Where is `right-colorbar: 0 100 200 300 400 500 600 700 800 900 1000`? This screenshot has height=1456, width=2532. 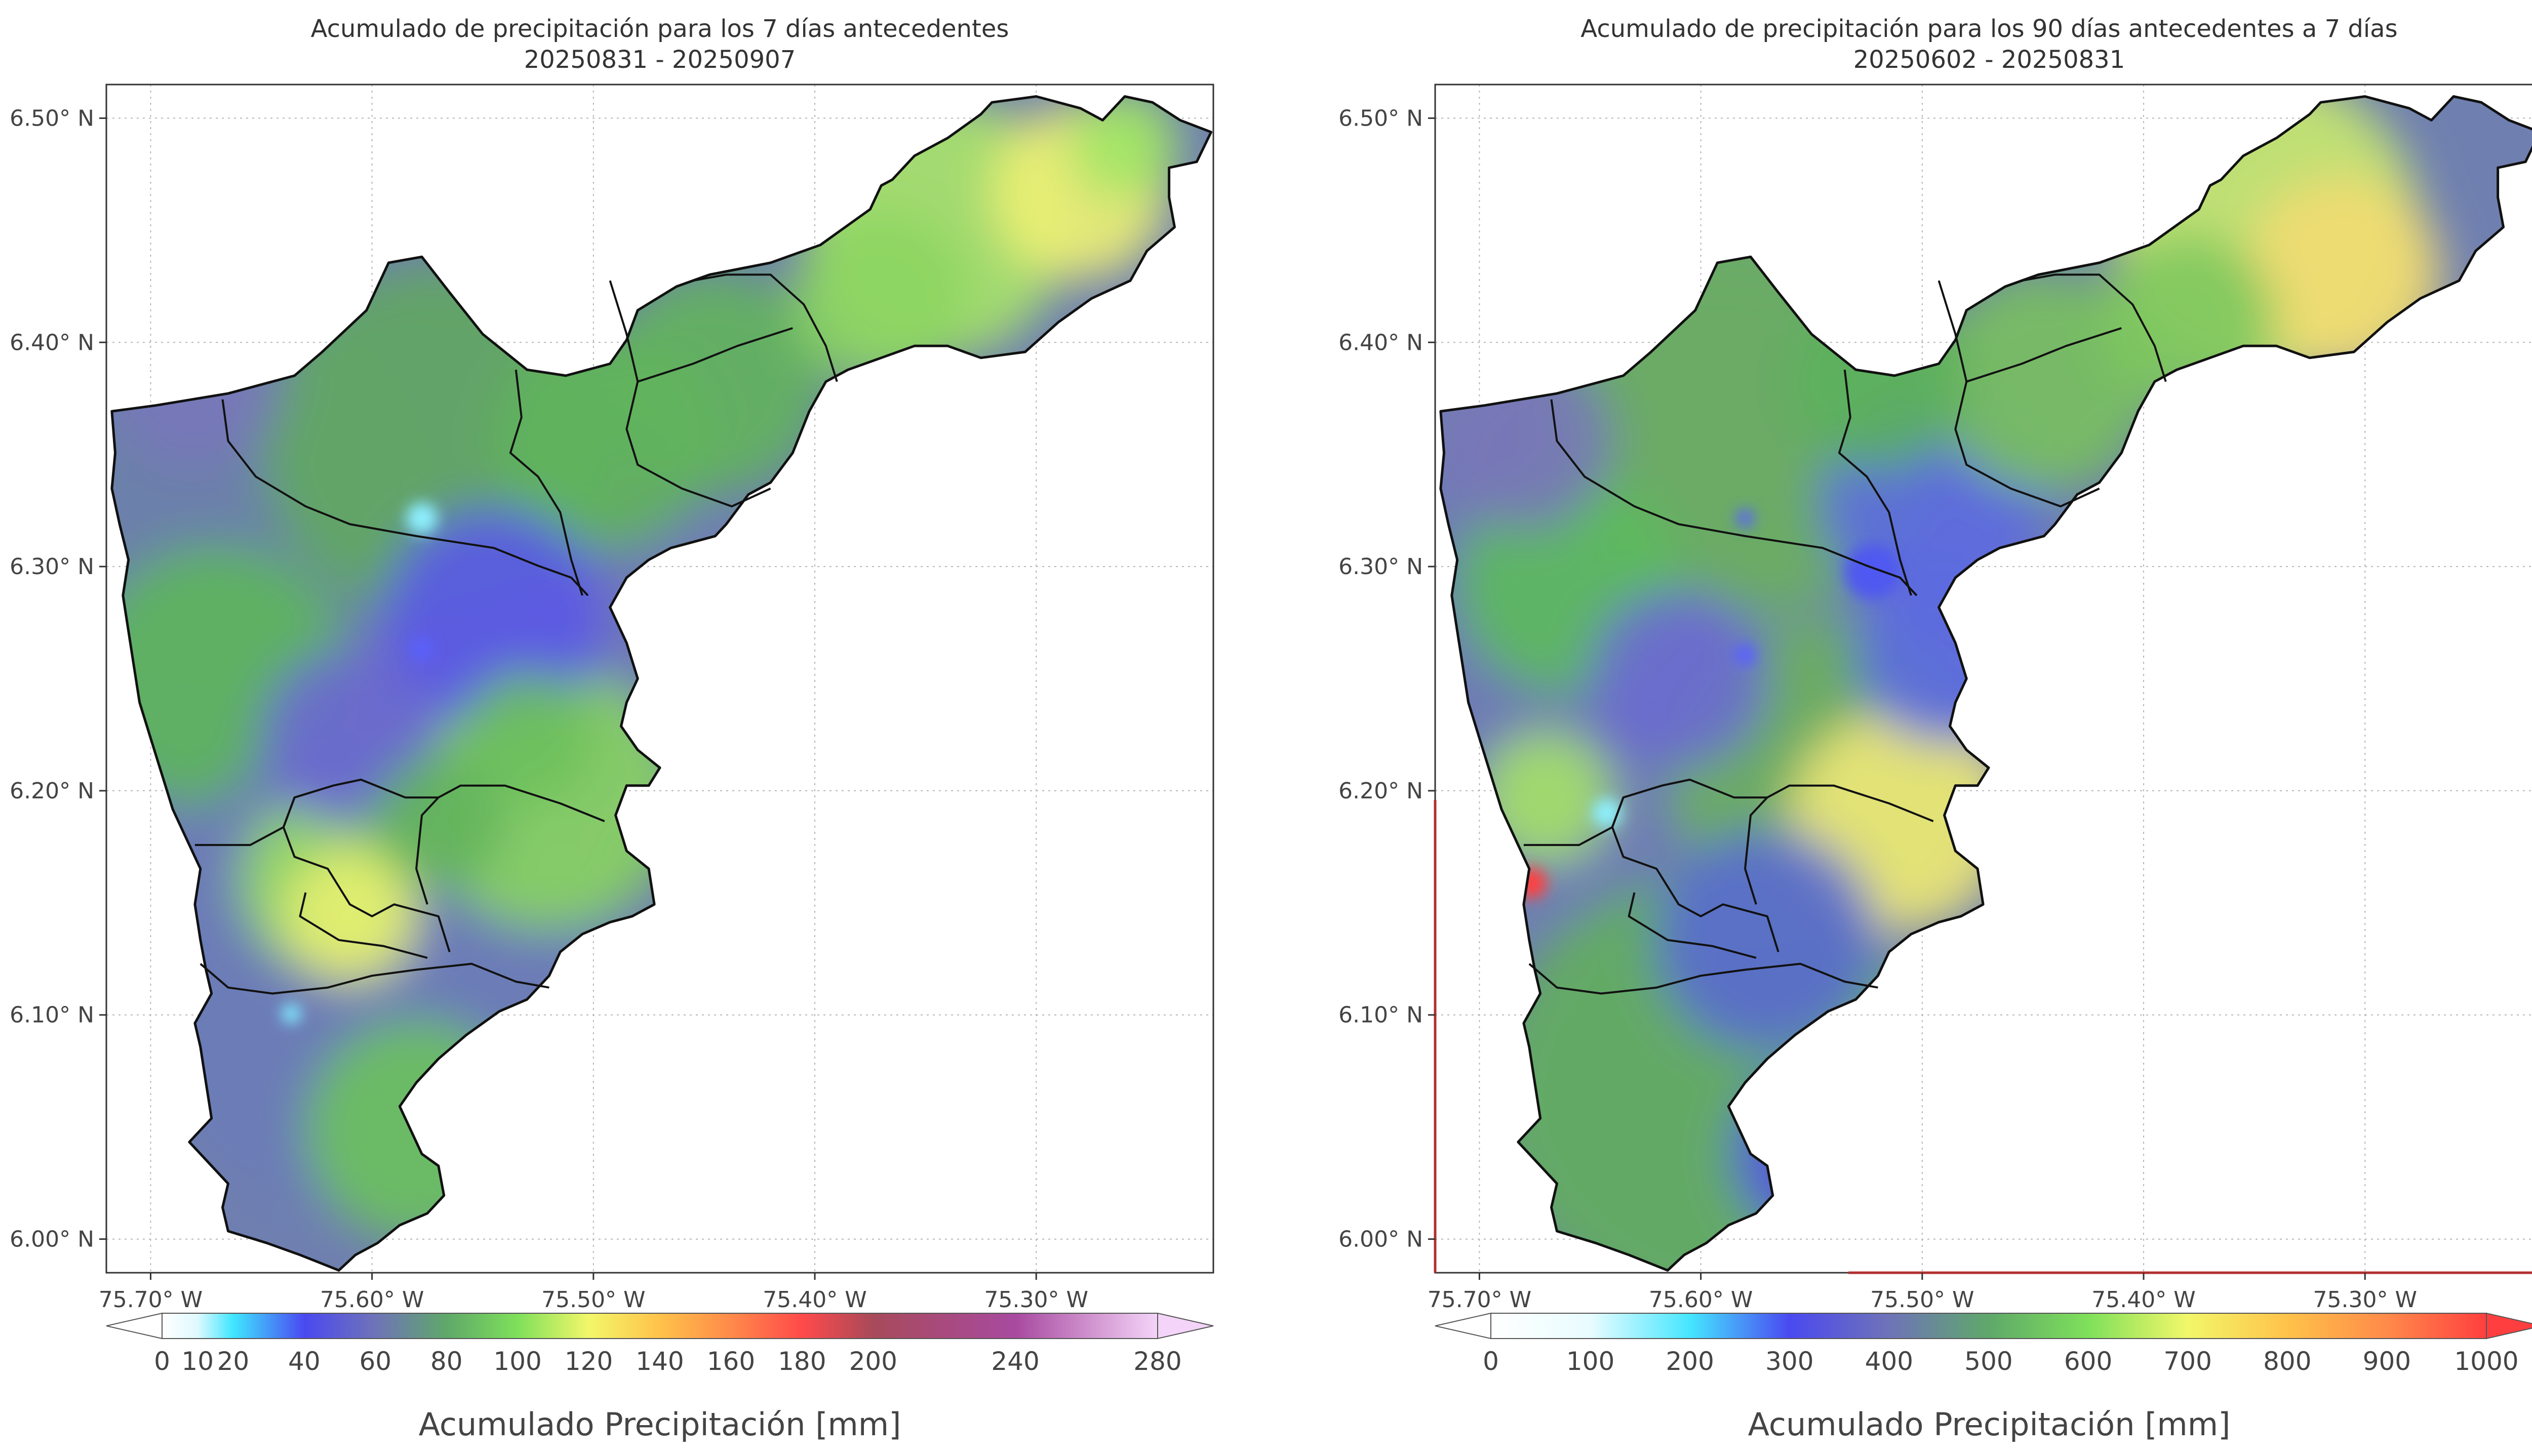
right-colorbar: 0 100 200 300 400 500 600 700 800 900 1000 is located at coordinates (1983, 1344).